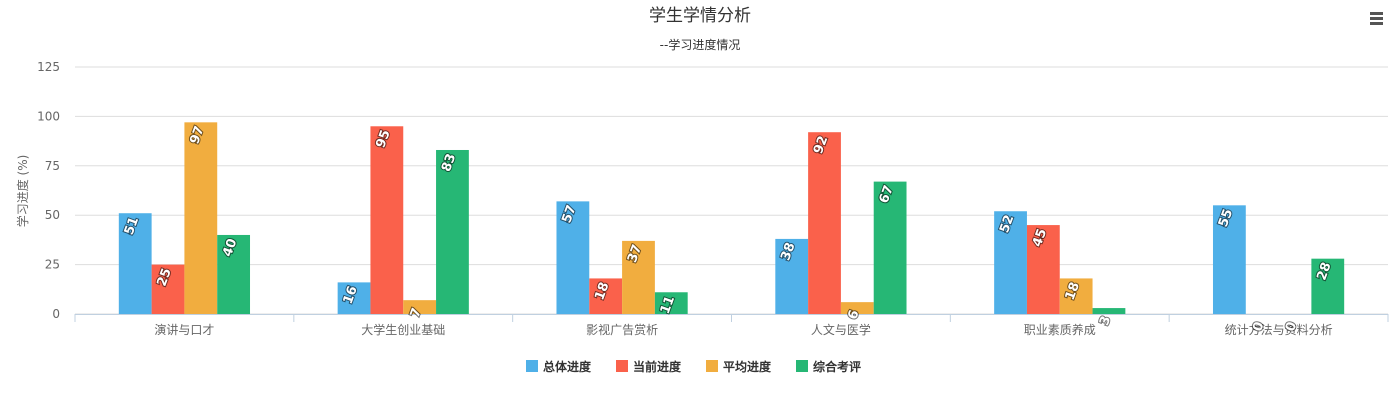  Describe the element at coordinates (747, 366) in the screenshot. I see `legend-label: 平均进度` at that location.